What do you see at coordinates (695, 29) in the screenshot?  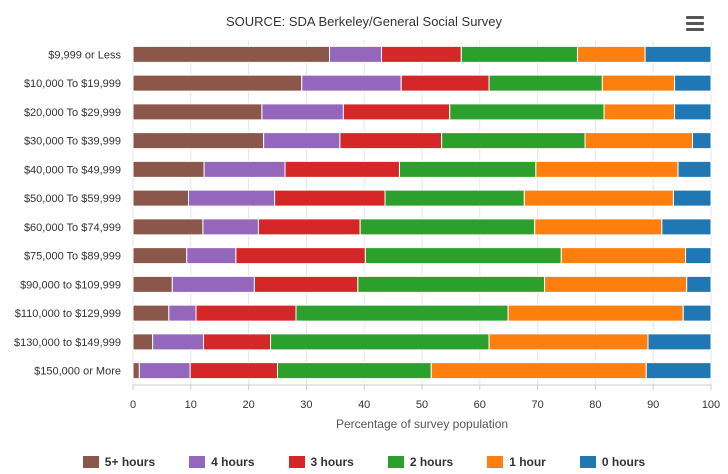 I see `hamburger-icon-line` at bounding box center [695, 29].